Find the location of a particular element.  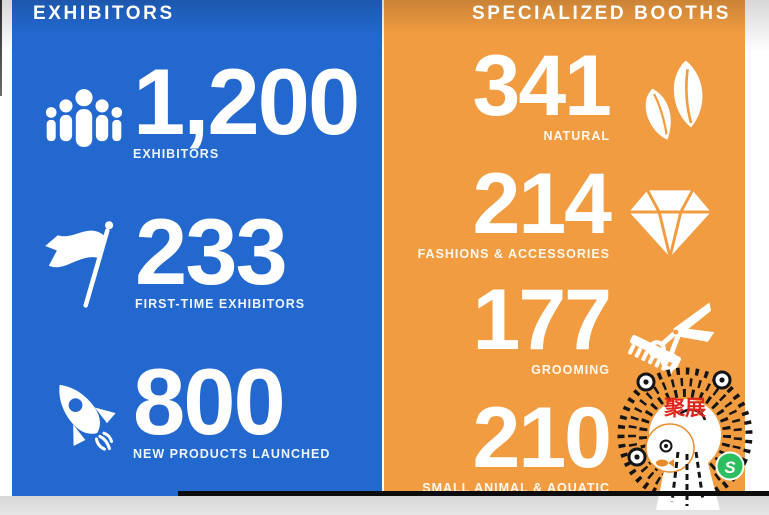

stat-value: 1,200 is located at coordinates (246, 101).